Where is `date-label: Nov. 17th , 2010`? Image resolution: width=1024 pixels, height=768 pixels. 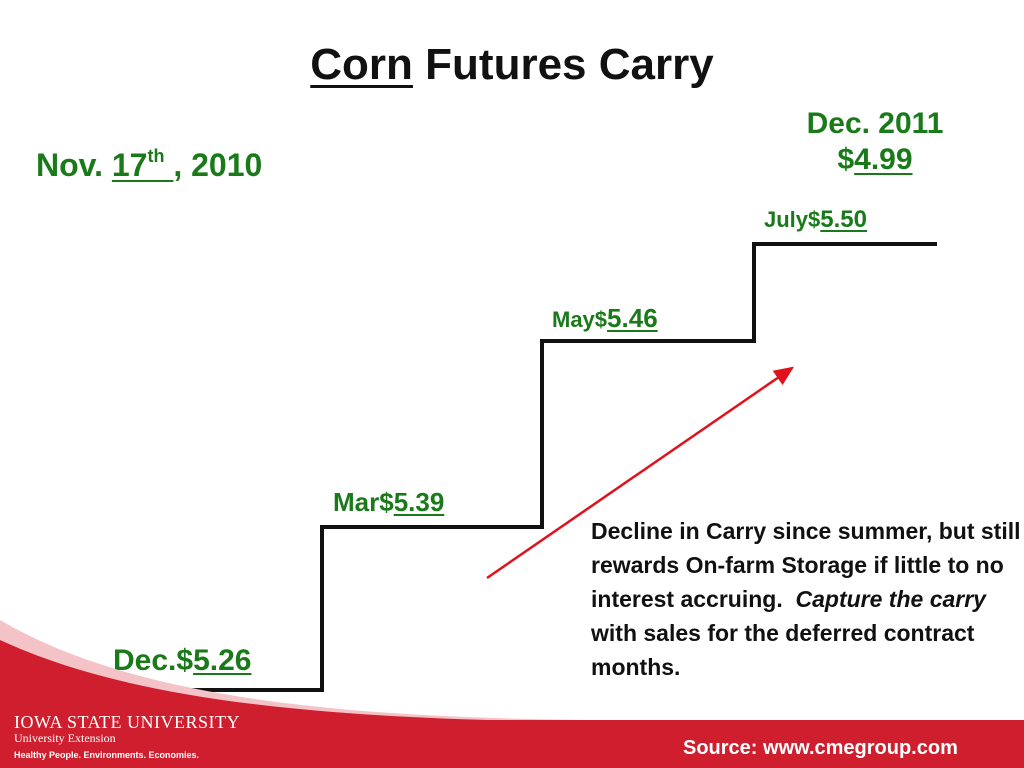 date-label: Nov. 17th , 2010 is located at coordinates (149, 165).